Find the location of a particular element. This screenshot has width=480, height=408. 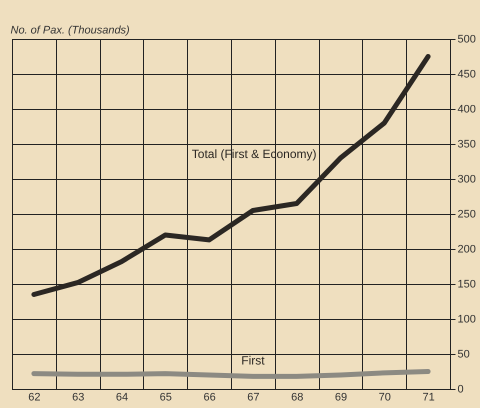

y-tick-label: 250 is located at coordinates (467, 214).